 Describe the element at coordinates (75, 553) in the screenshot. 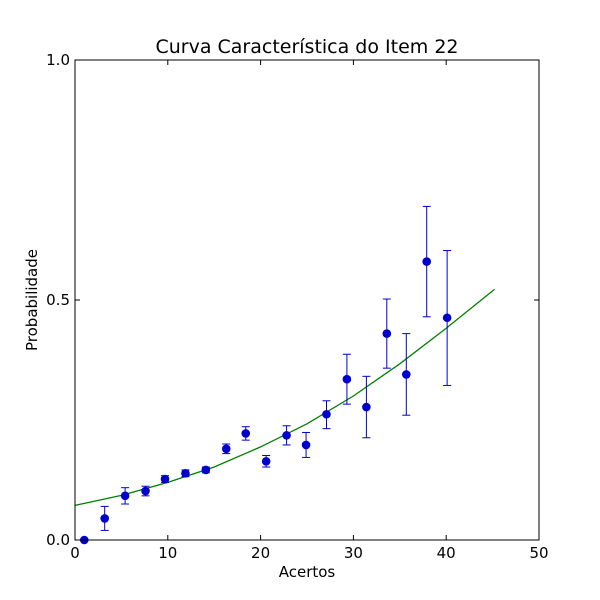

I see `x-tick-label: 0` at that location.